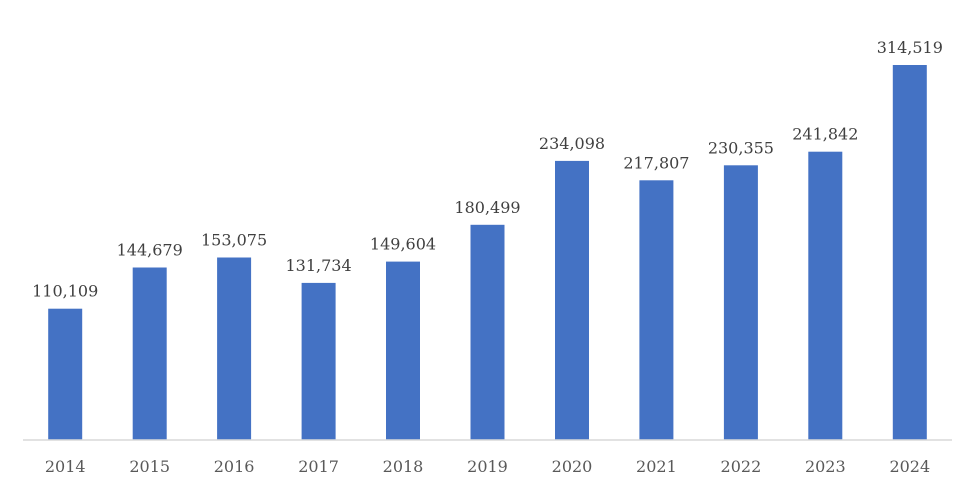 The height and width of the screenshot is (489, 975). Describe the element at coordinates (403, 244) in the screenshot. I see `value-label-2018: 149,604` at that location.